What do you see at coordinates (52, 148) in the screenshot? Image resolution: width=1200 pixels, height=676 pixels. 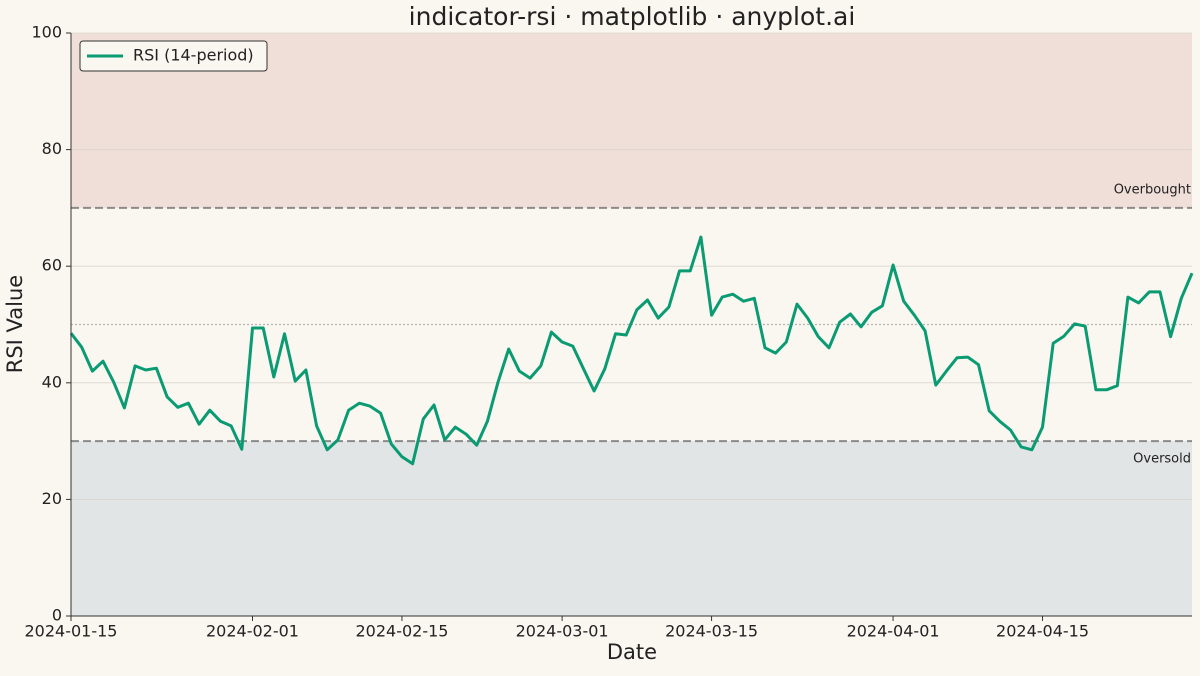 I see `y-tick-label: 80` at bounding box center [52, 148].